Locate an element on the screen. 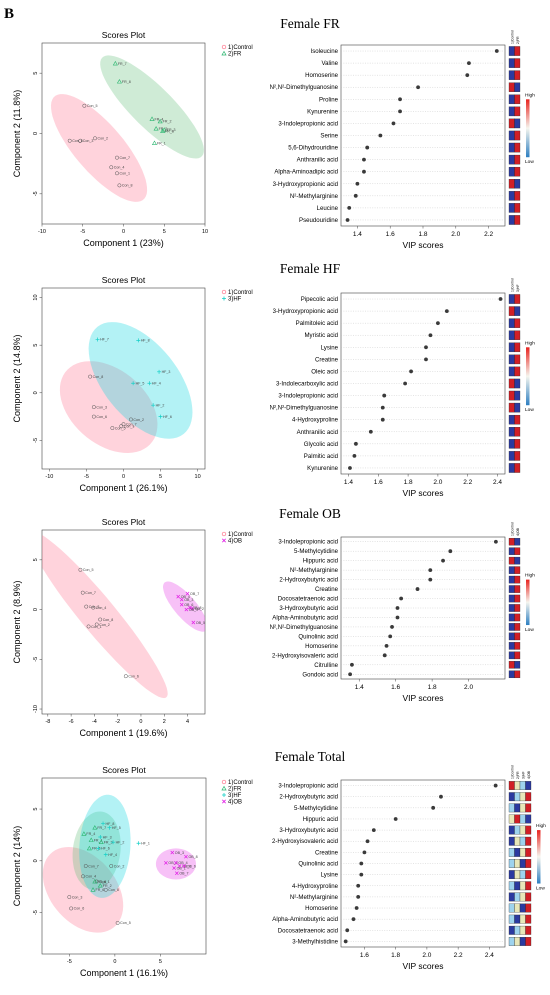  vip-feature-label: 3-Hydroxybutyric acid is located at coordinates (308, 608).